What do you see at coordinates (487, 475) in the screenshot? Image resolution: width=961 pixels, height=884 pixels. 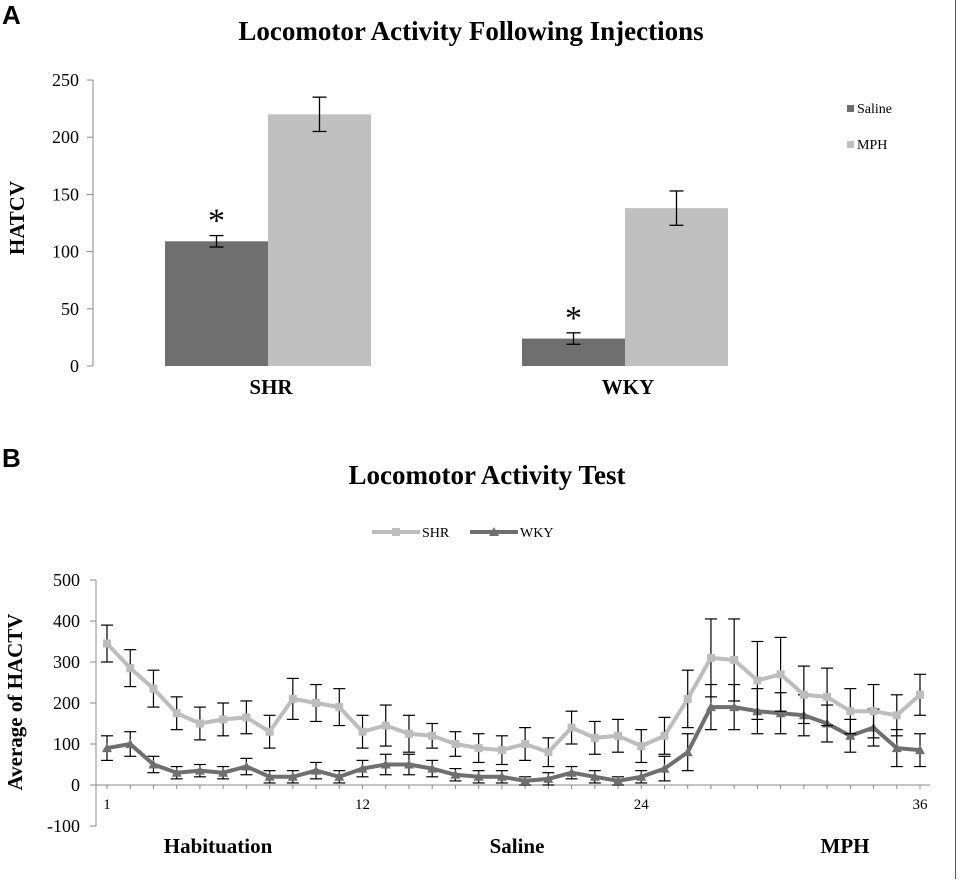 I see `chart-b-title: Locomotor Activity Test` at bounding box center [487, 475].